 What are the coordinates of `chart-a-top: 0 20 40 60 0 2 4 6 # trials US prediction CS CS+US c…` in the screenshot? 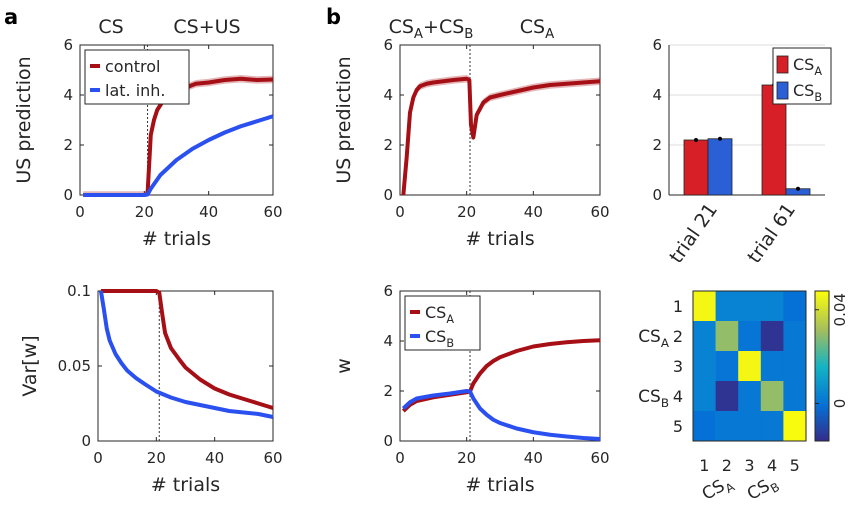 It's located at (148, 133).